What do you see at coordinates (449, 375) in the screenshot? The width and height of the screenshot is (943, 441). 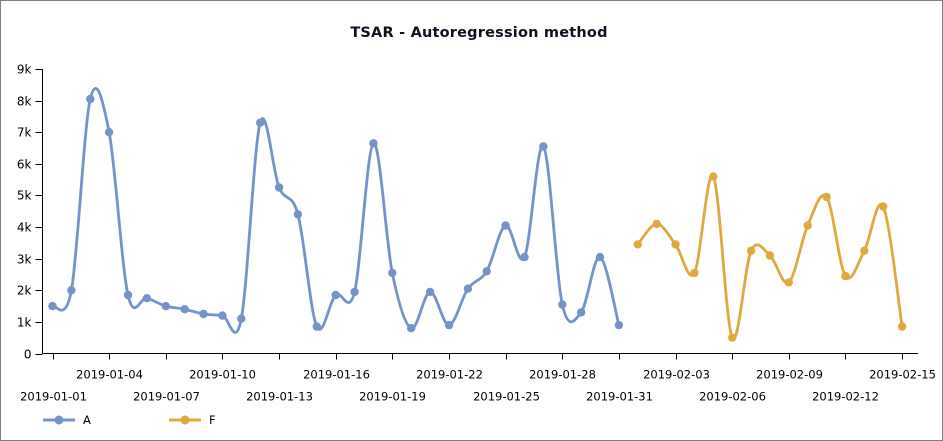 I see `x-tick-label: 2019-01-22` at bounding box center [449, 375].